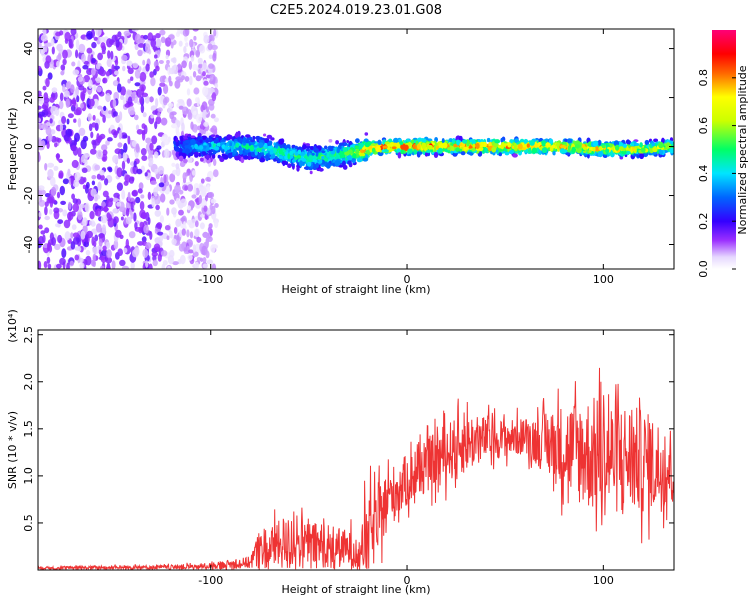 The image size is (750, 600). I want to click on spectrogram-x-axis-label: Height of straight line (km), so click(355, 289).